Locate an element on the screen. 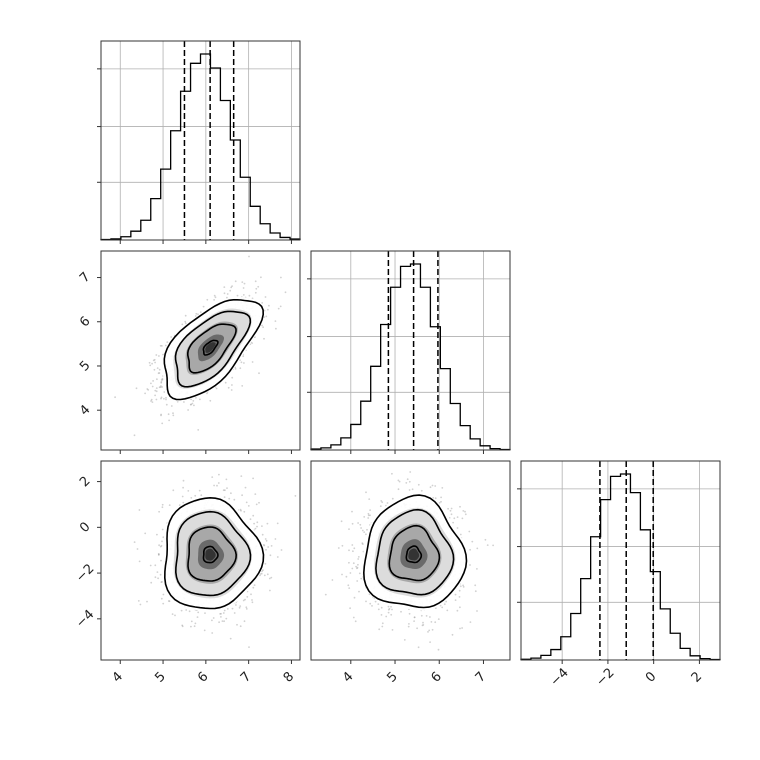 The height and width of the screenshot is (760, 760). panel-frame is located at coordinates (410, 350).